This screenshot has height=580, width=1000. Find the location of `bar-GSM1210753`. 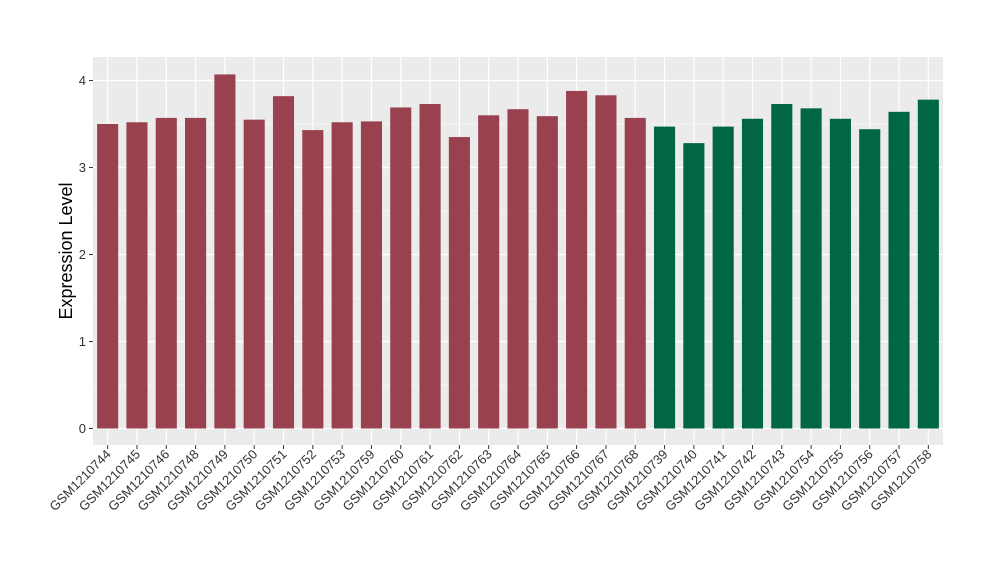

bar-GSM1210753 is located at coordinates (342, 275).